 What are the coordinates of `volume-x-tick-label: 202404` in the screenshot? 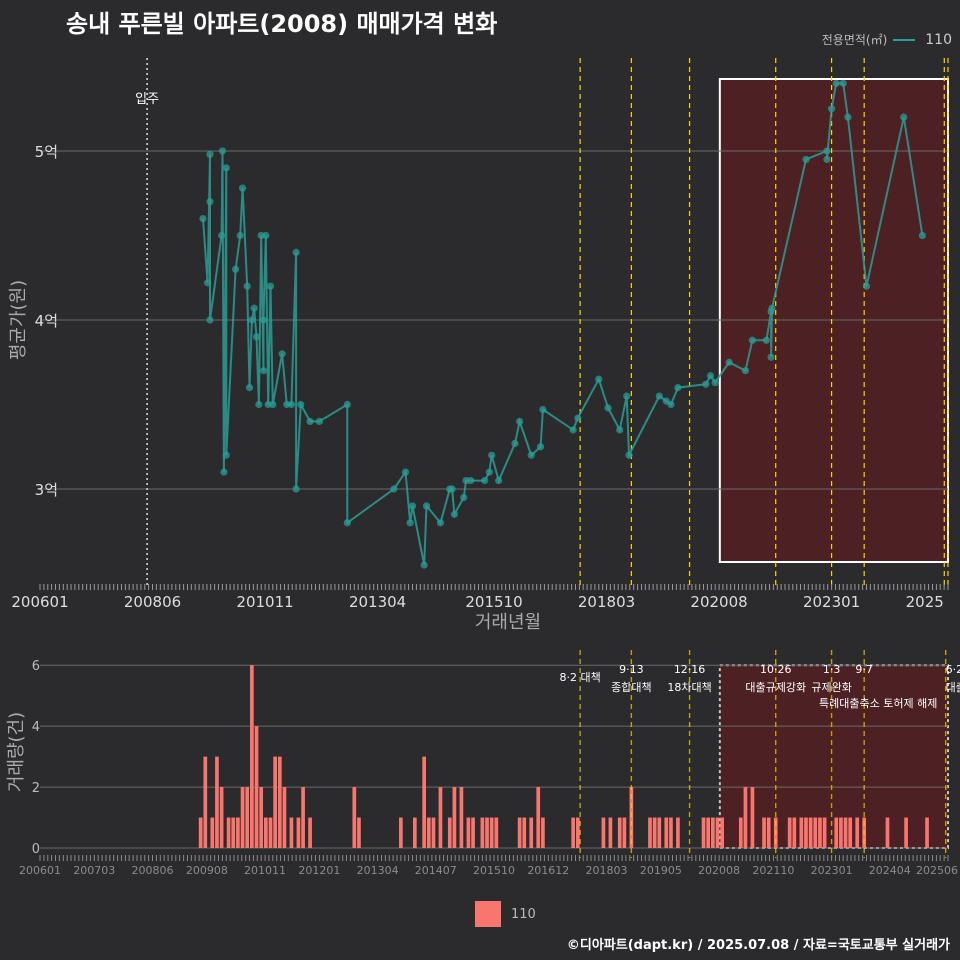 It's located at (890, 870).